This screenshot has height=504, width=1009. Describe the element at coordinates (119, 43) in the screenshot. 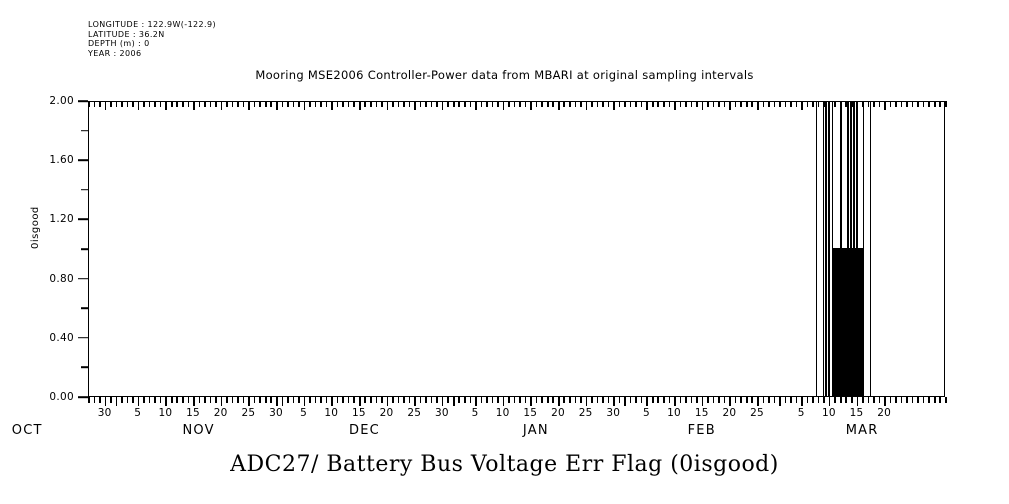

I see `metadata-depth: DEPTH (m) : 0` at that location.